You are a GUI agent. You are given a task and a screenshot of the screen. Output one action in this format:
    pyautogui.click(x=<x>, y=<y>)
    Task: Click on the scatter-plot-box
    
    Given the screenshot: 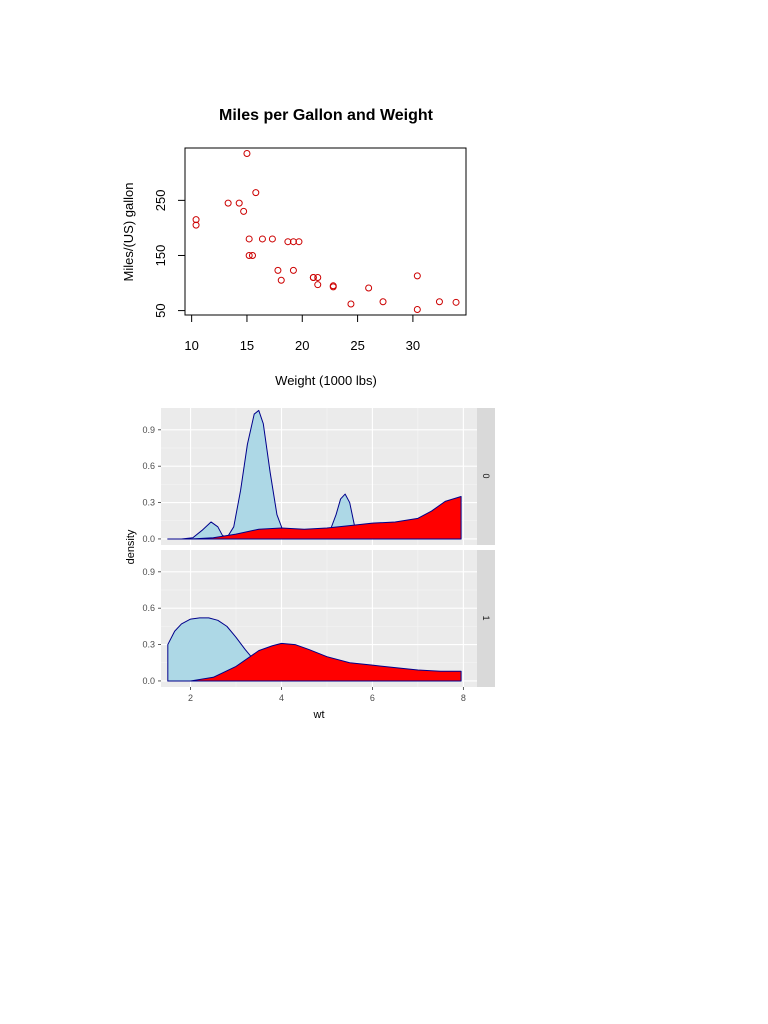 What is the action you would take?
    pyautogui.click(x=325, y=231)
    